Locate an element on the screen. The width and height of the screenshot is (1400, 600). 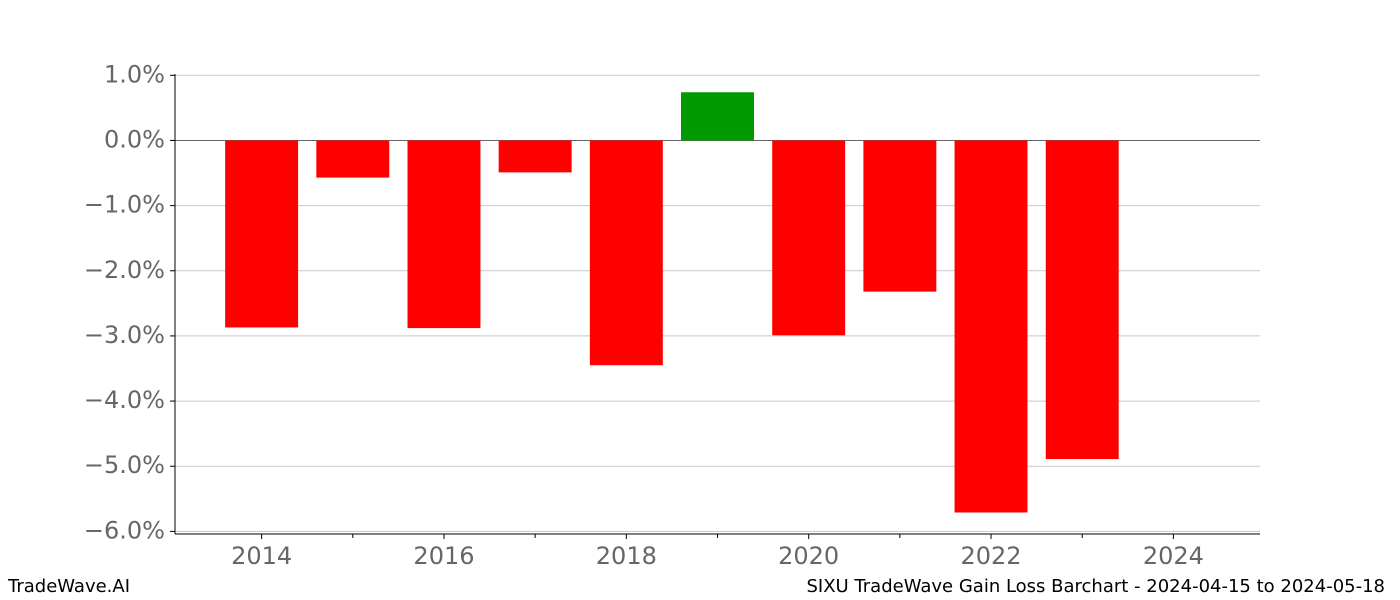
y-tick-label: 0.0% is located at coordinates (134, 139).